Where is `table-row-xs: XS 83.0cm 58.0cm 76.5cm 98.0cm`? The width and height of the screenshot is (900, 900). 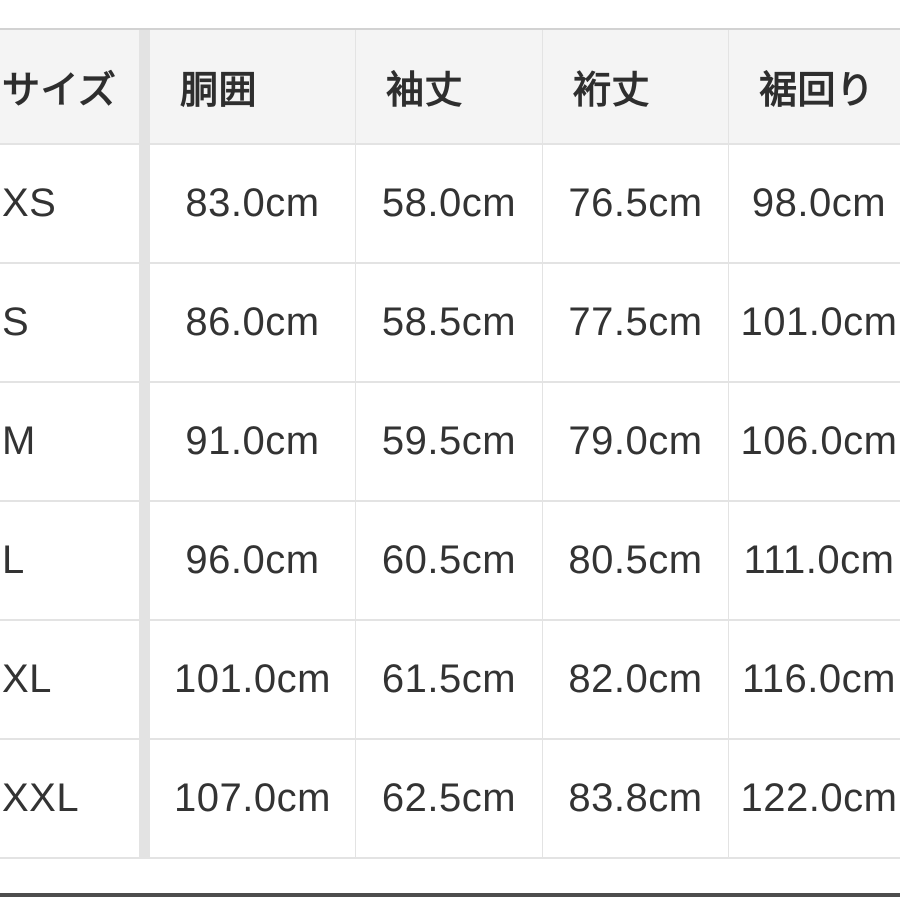
table-row-xs: XS 83.0cm 58.0cm 76.5cm 98.0cm is located at coordinates (450, 204).